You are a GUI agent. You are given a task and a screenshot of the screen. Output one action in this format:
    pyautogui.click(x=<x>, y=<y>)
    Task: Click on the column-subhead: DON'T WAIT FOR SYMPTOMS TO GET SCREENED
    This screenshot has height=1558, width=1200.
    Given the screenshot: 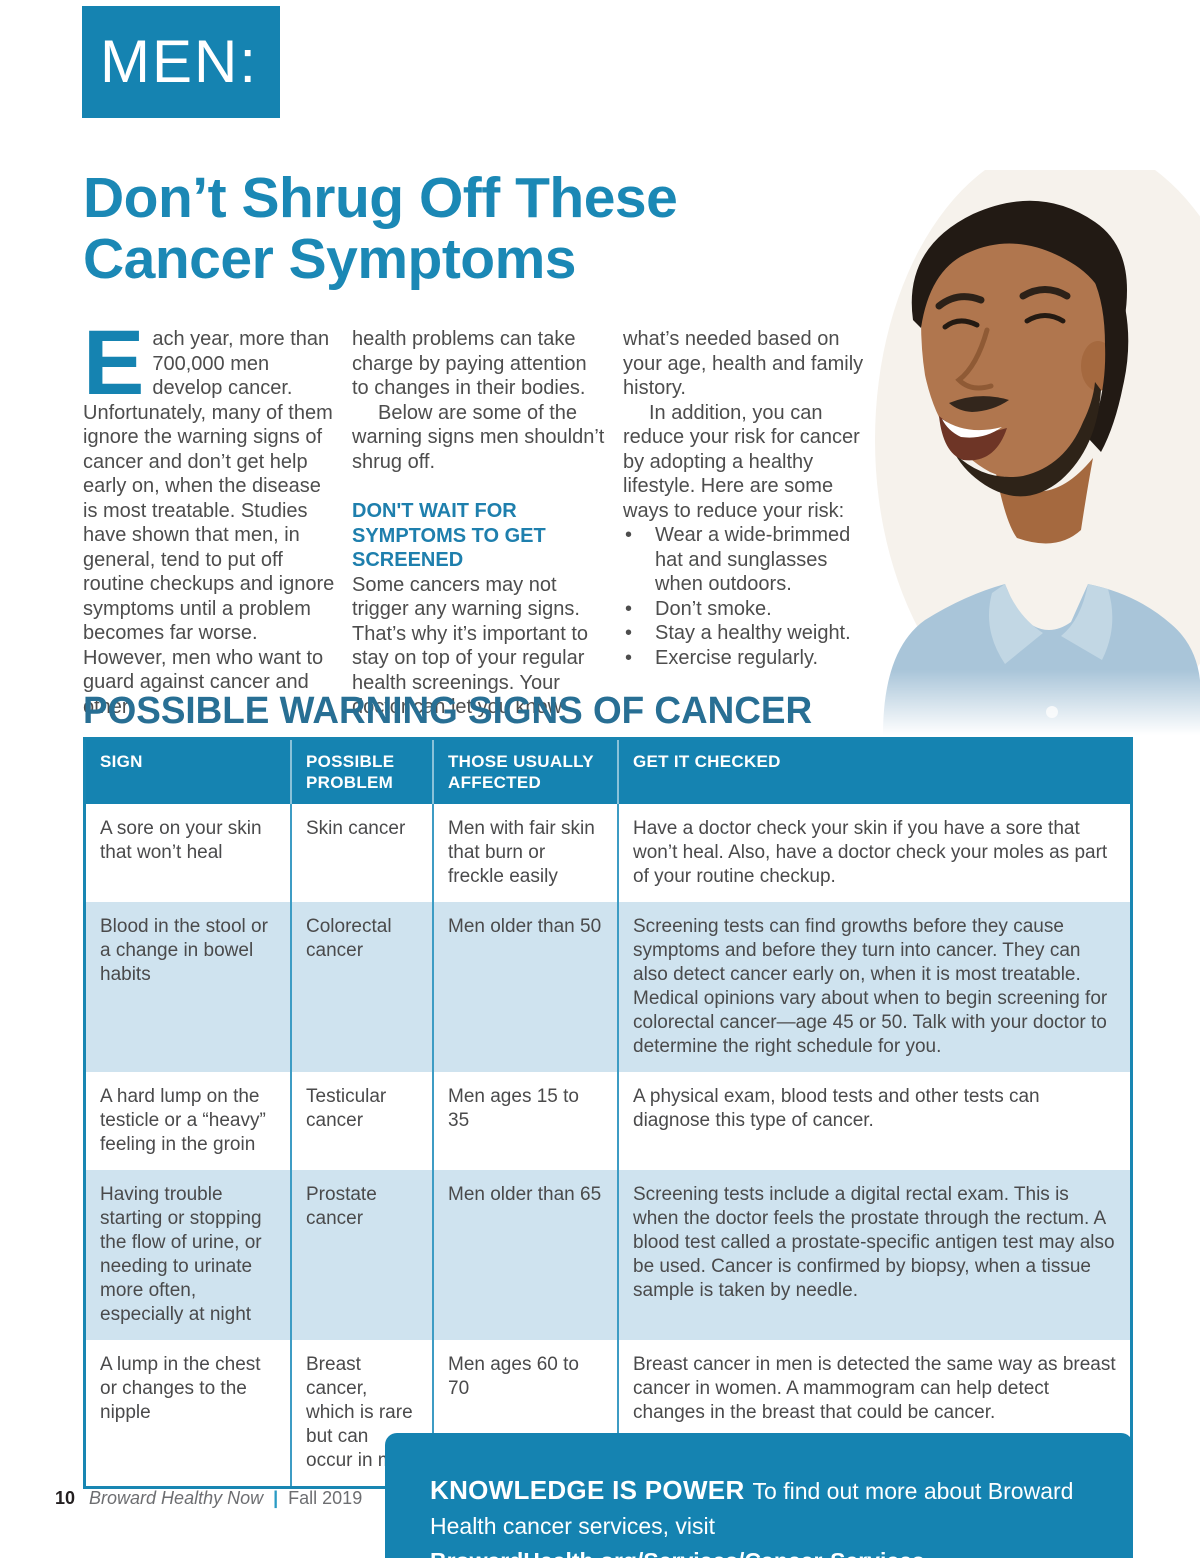 What is the action you would take?
    pyautogui.click(x=449, y=535)
    